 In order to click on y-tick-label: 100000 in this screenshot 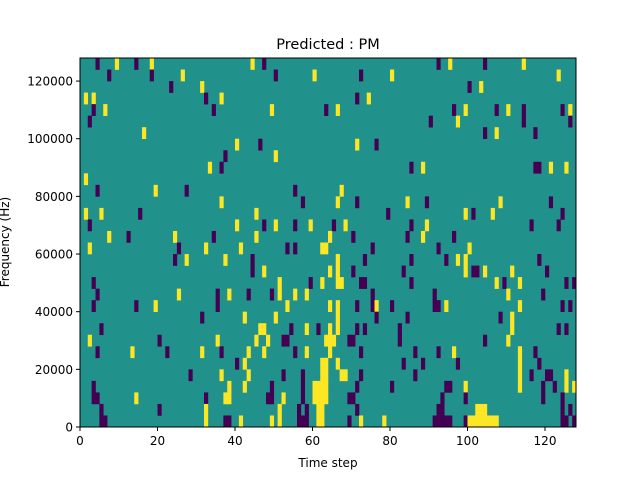, I will do `click(50, 139)`.